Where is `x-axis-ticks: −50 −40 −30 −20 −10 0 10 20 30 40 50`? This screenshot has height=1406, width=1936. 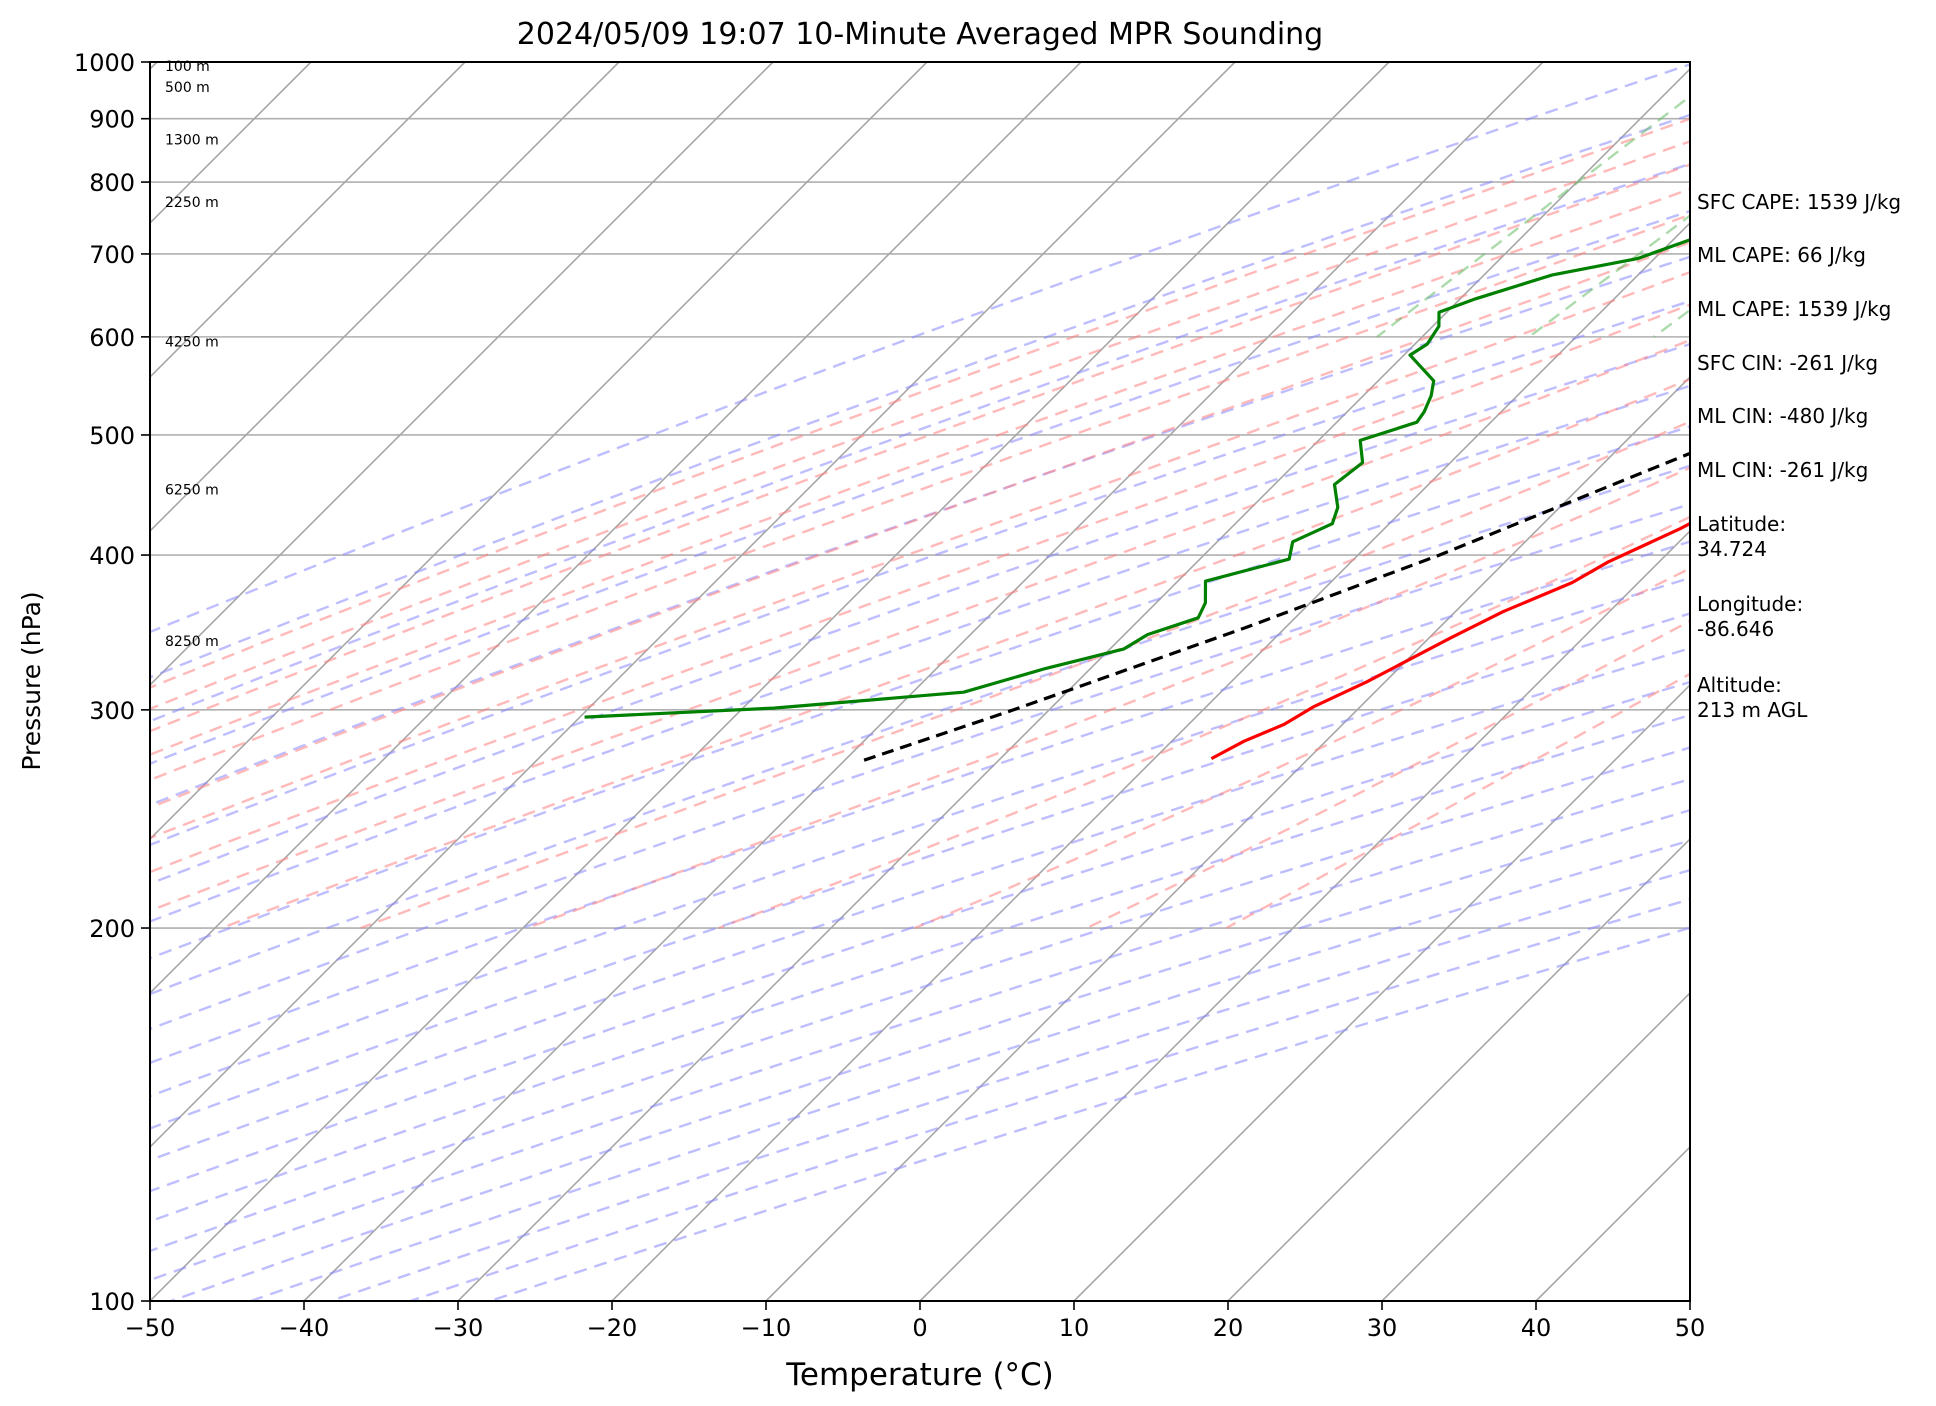
x-axis-ticks: −50 −40 −30 −20 −10 0 10 20 30 40 50 is located at coordinates (915, 1321).